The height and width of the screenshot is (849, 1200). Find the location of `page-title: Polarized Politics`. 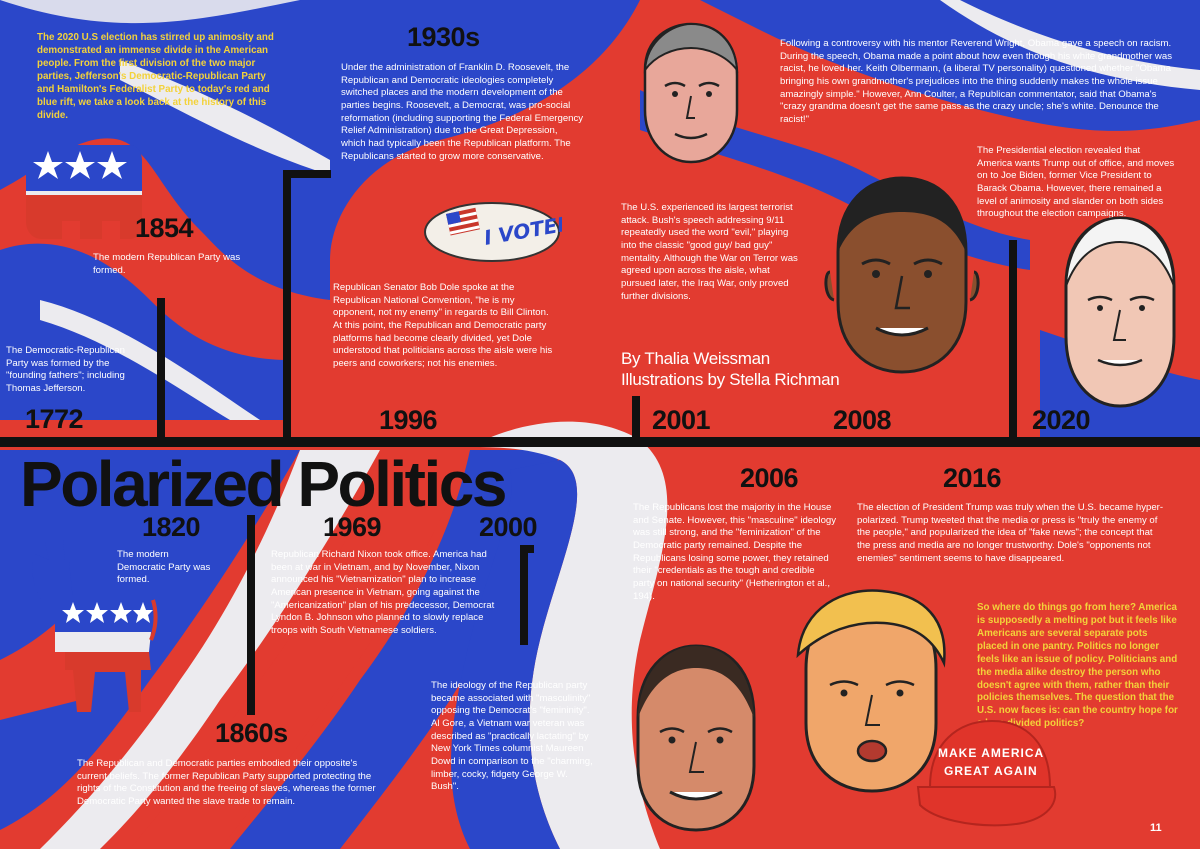

page-title: Polarized Politics is located at coordinates (263, 484).